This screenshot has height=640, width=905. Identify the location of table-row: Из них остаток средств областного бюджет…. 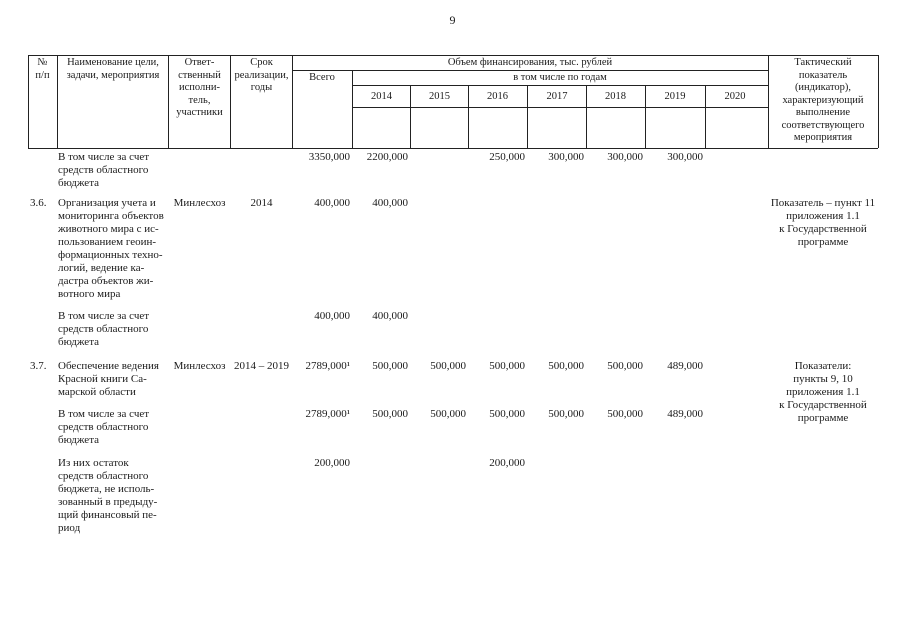
(452, 495).